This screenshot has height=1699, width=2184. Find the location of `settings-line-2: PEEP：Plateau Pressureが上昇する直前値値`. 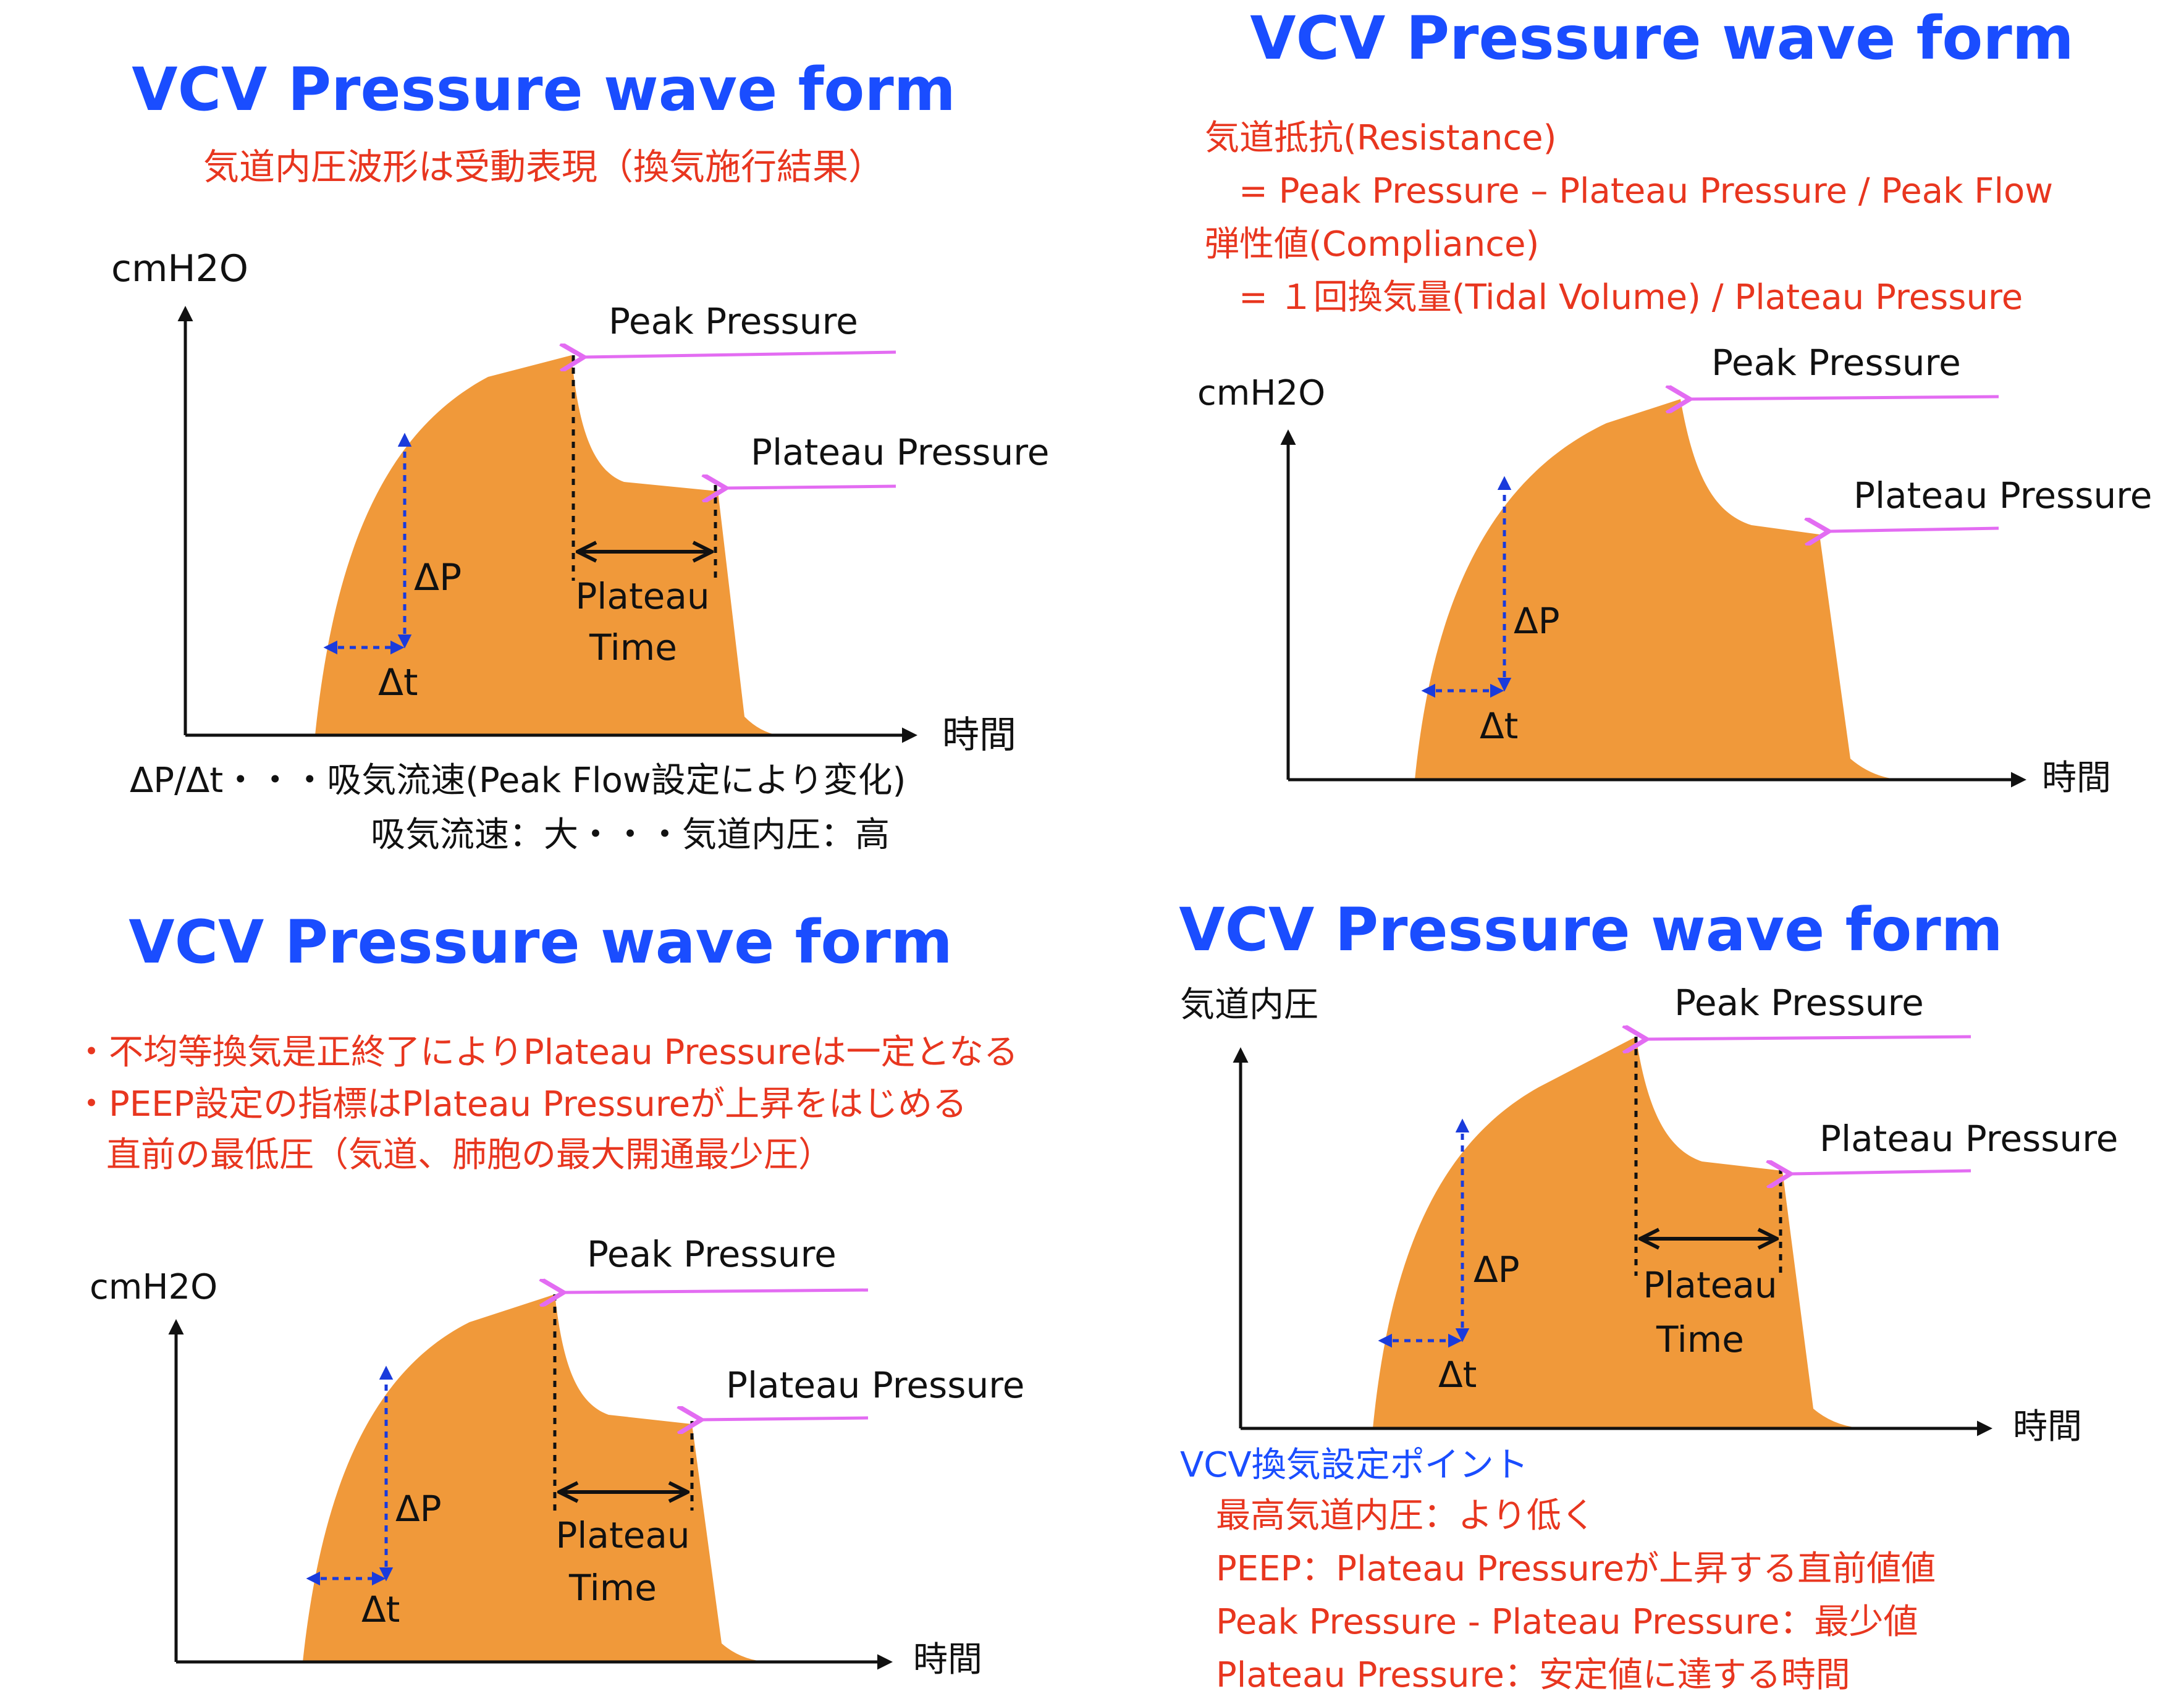

settings-line-2: PEEP：Plateau Pressureが上昇する直前値値 is located at coordinates (1576, 1569).